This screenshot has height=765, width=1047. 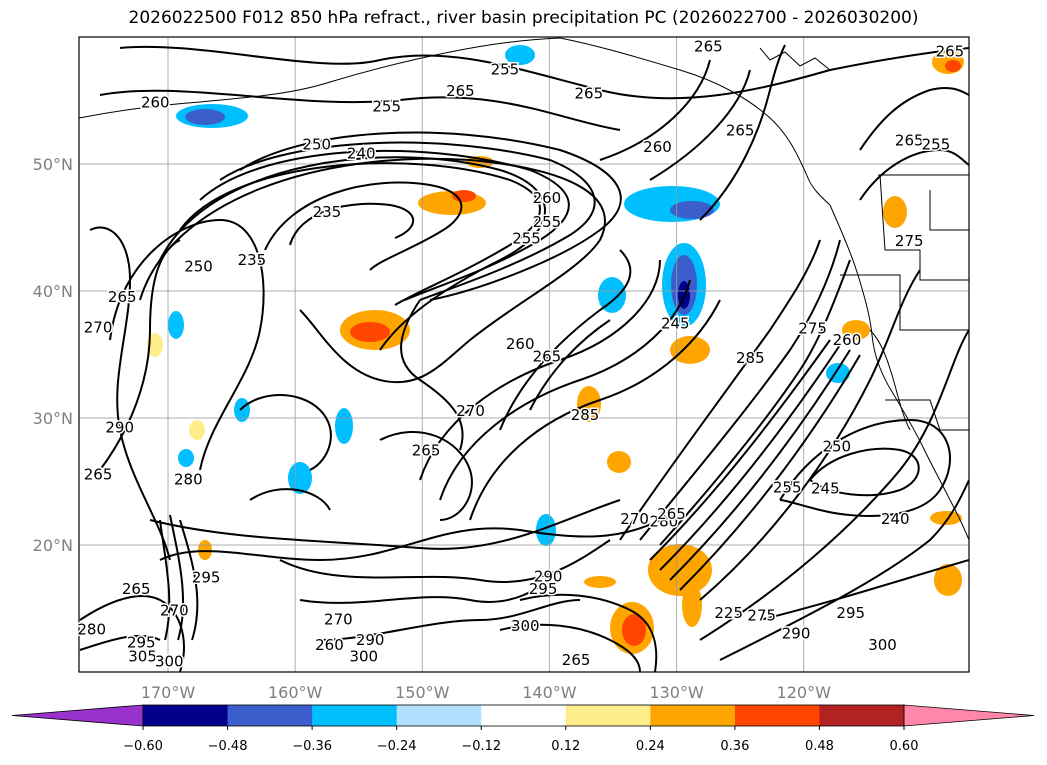 I want to click on colorbar-tick-label: 0.24, so click(x=650, y=746).